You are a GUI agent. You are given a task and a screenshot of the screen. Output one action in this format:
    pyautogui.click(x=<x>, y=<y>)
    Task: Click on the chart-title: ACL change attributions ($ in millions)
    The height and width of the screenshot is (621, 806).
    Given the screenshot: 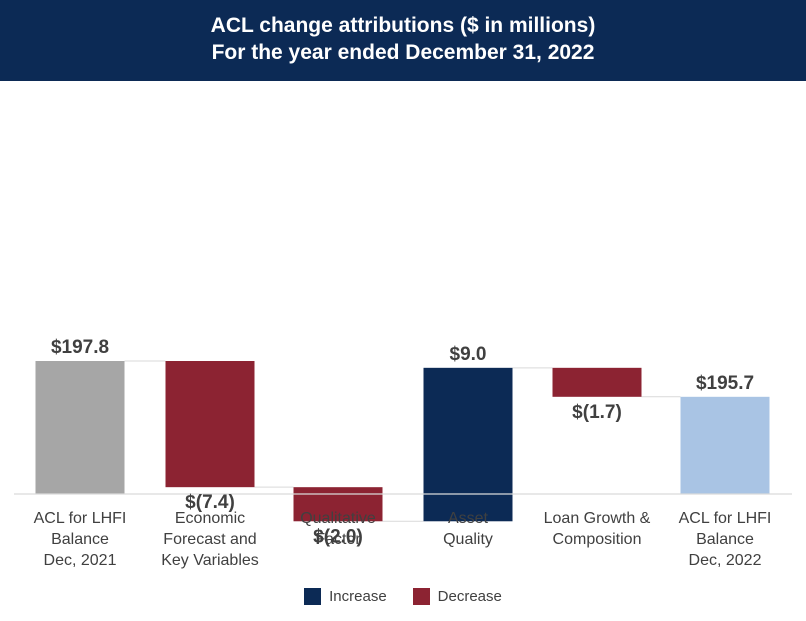 What is the action you would take?
    pyautogui.click(x=403, y=25)
    